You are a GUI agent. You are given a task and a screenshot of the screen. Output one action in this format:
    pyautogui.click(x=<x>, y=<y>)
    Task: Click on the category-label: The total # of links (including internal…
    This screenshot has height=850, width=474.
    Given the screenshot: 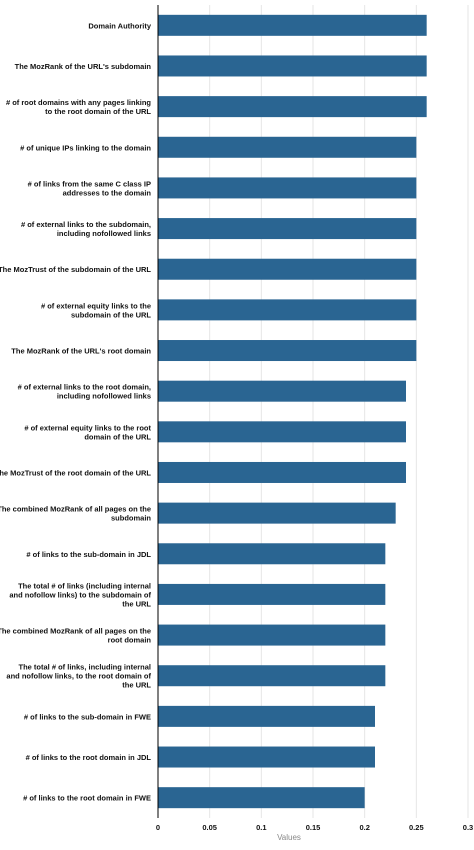 What is the action you would take?
    pyautogui.click(x=80, y=594)
    